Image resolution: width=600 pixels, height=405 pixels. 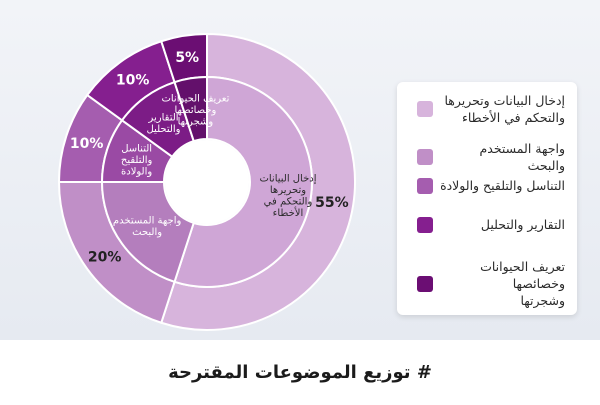 I want to click on value-label-0: 55%, so click(x=332, y=203).